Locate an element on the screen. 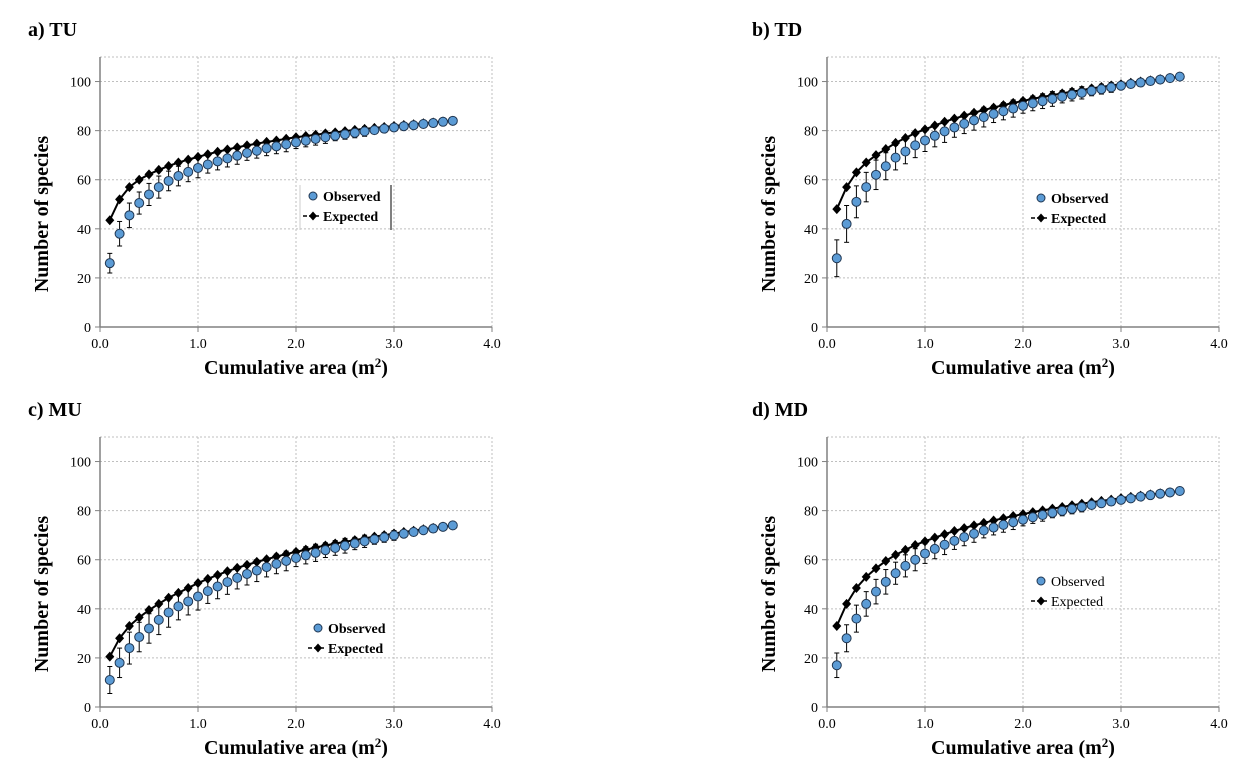 Image resolution: width=1254 pixels, height=771 pixels. panel-label: c) MU is located at coordinates (55, 410).